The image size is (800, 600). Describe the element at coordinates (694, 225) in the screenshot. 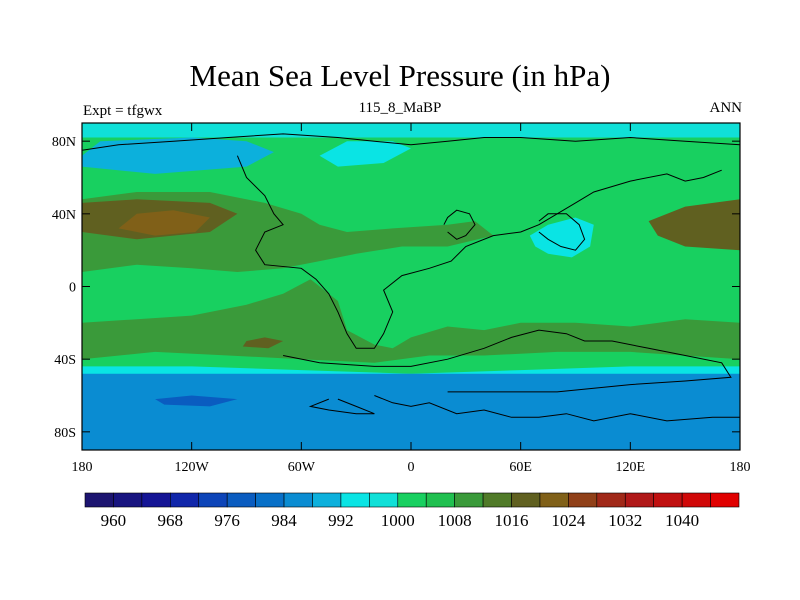

I see `region-east-pacific-high` at that location.